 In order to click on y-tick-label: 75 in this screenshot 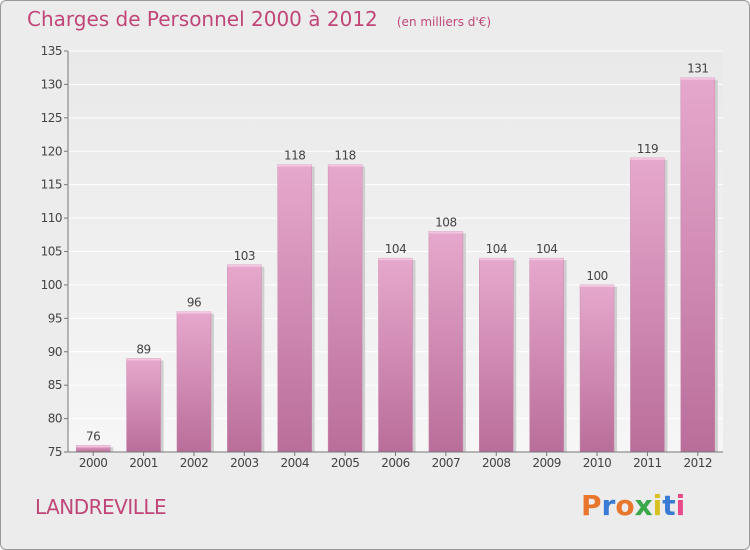, I will do `click(55, 452)`.